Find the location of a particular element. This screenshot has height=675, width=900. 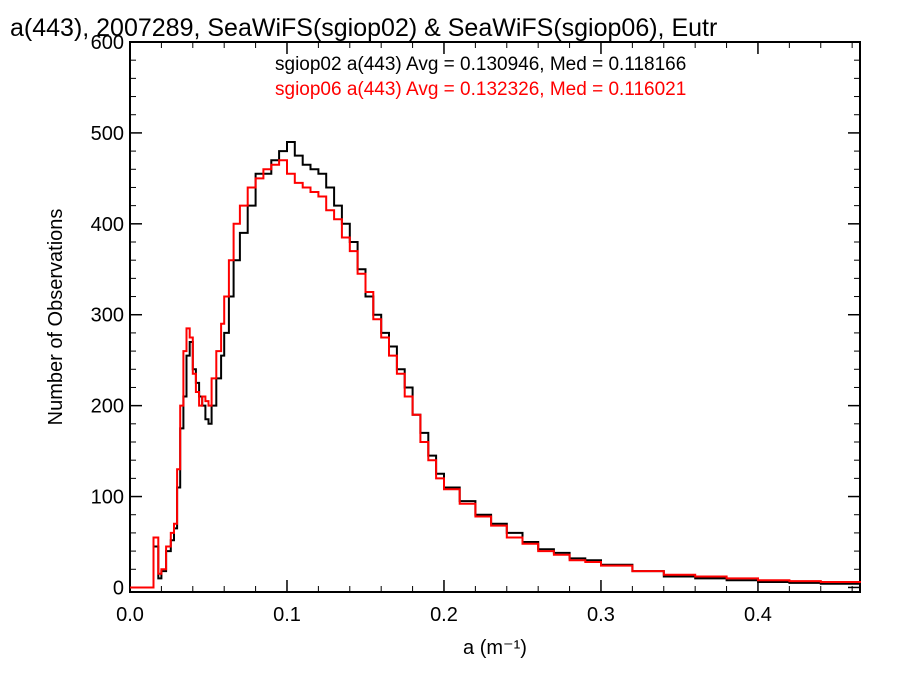

x-axis-label: a (m⁻¹) is located at coordinates (495, 648).